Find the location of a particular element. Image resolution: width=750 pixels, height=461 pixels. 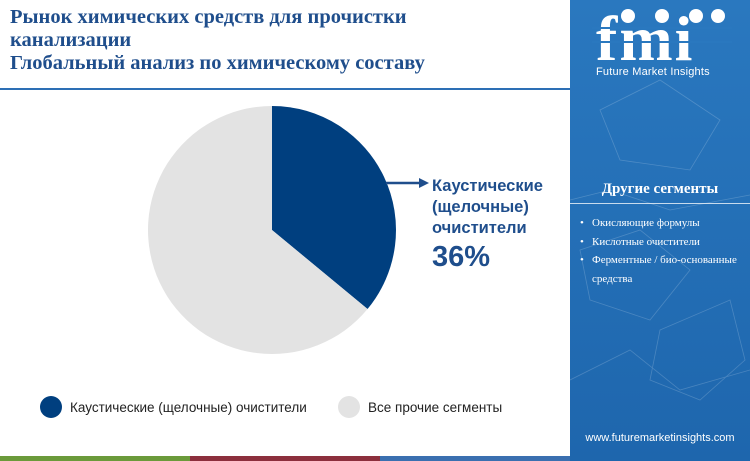

segment-item: Ферментные / био-основанные средства is located at coordinates (662, 269).